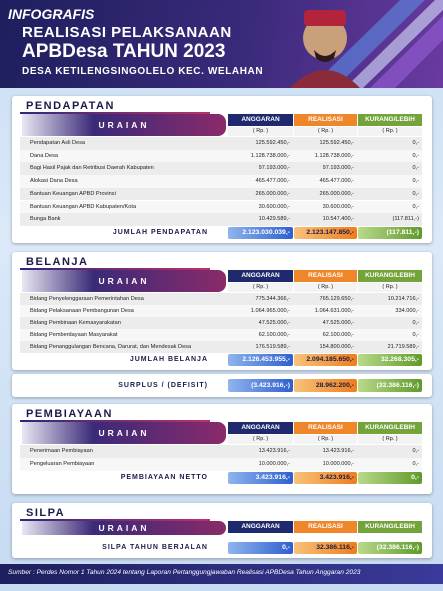 Image resolution: width=443 pixels, height=591 pixels. Describe the element at coordinates (44, 155) in the screenshot. I see `row-label: Dana Desa` at that location.